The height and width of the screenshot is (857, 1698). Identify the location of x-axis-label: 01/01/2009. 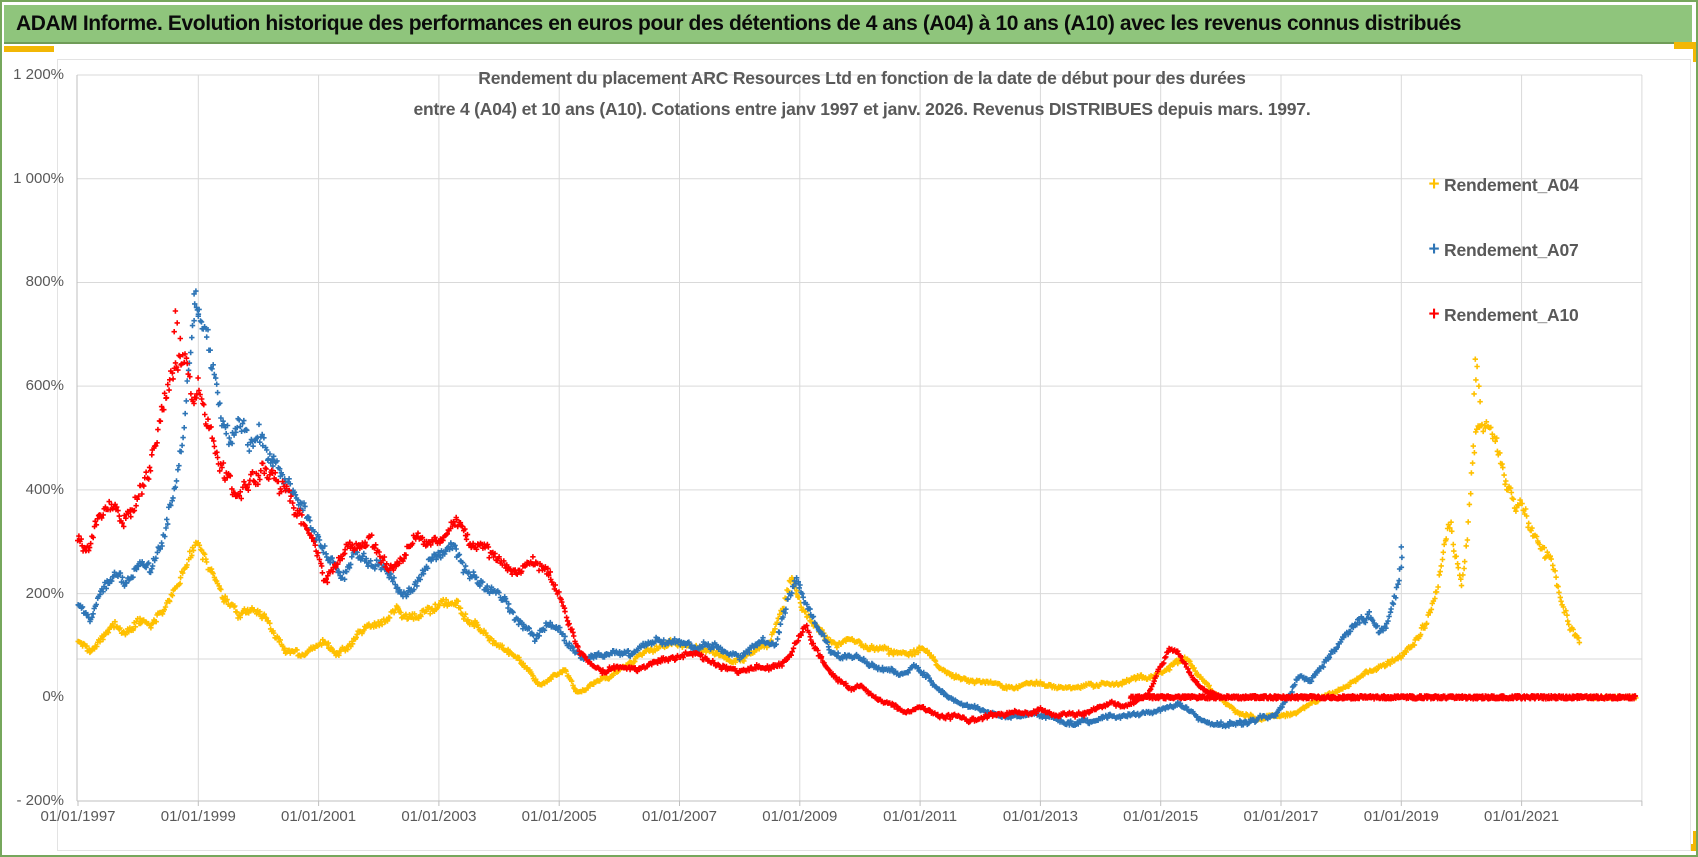
(800, 816).